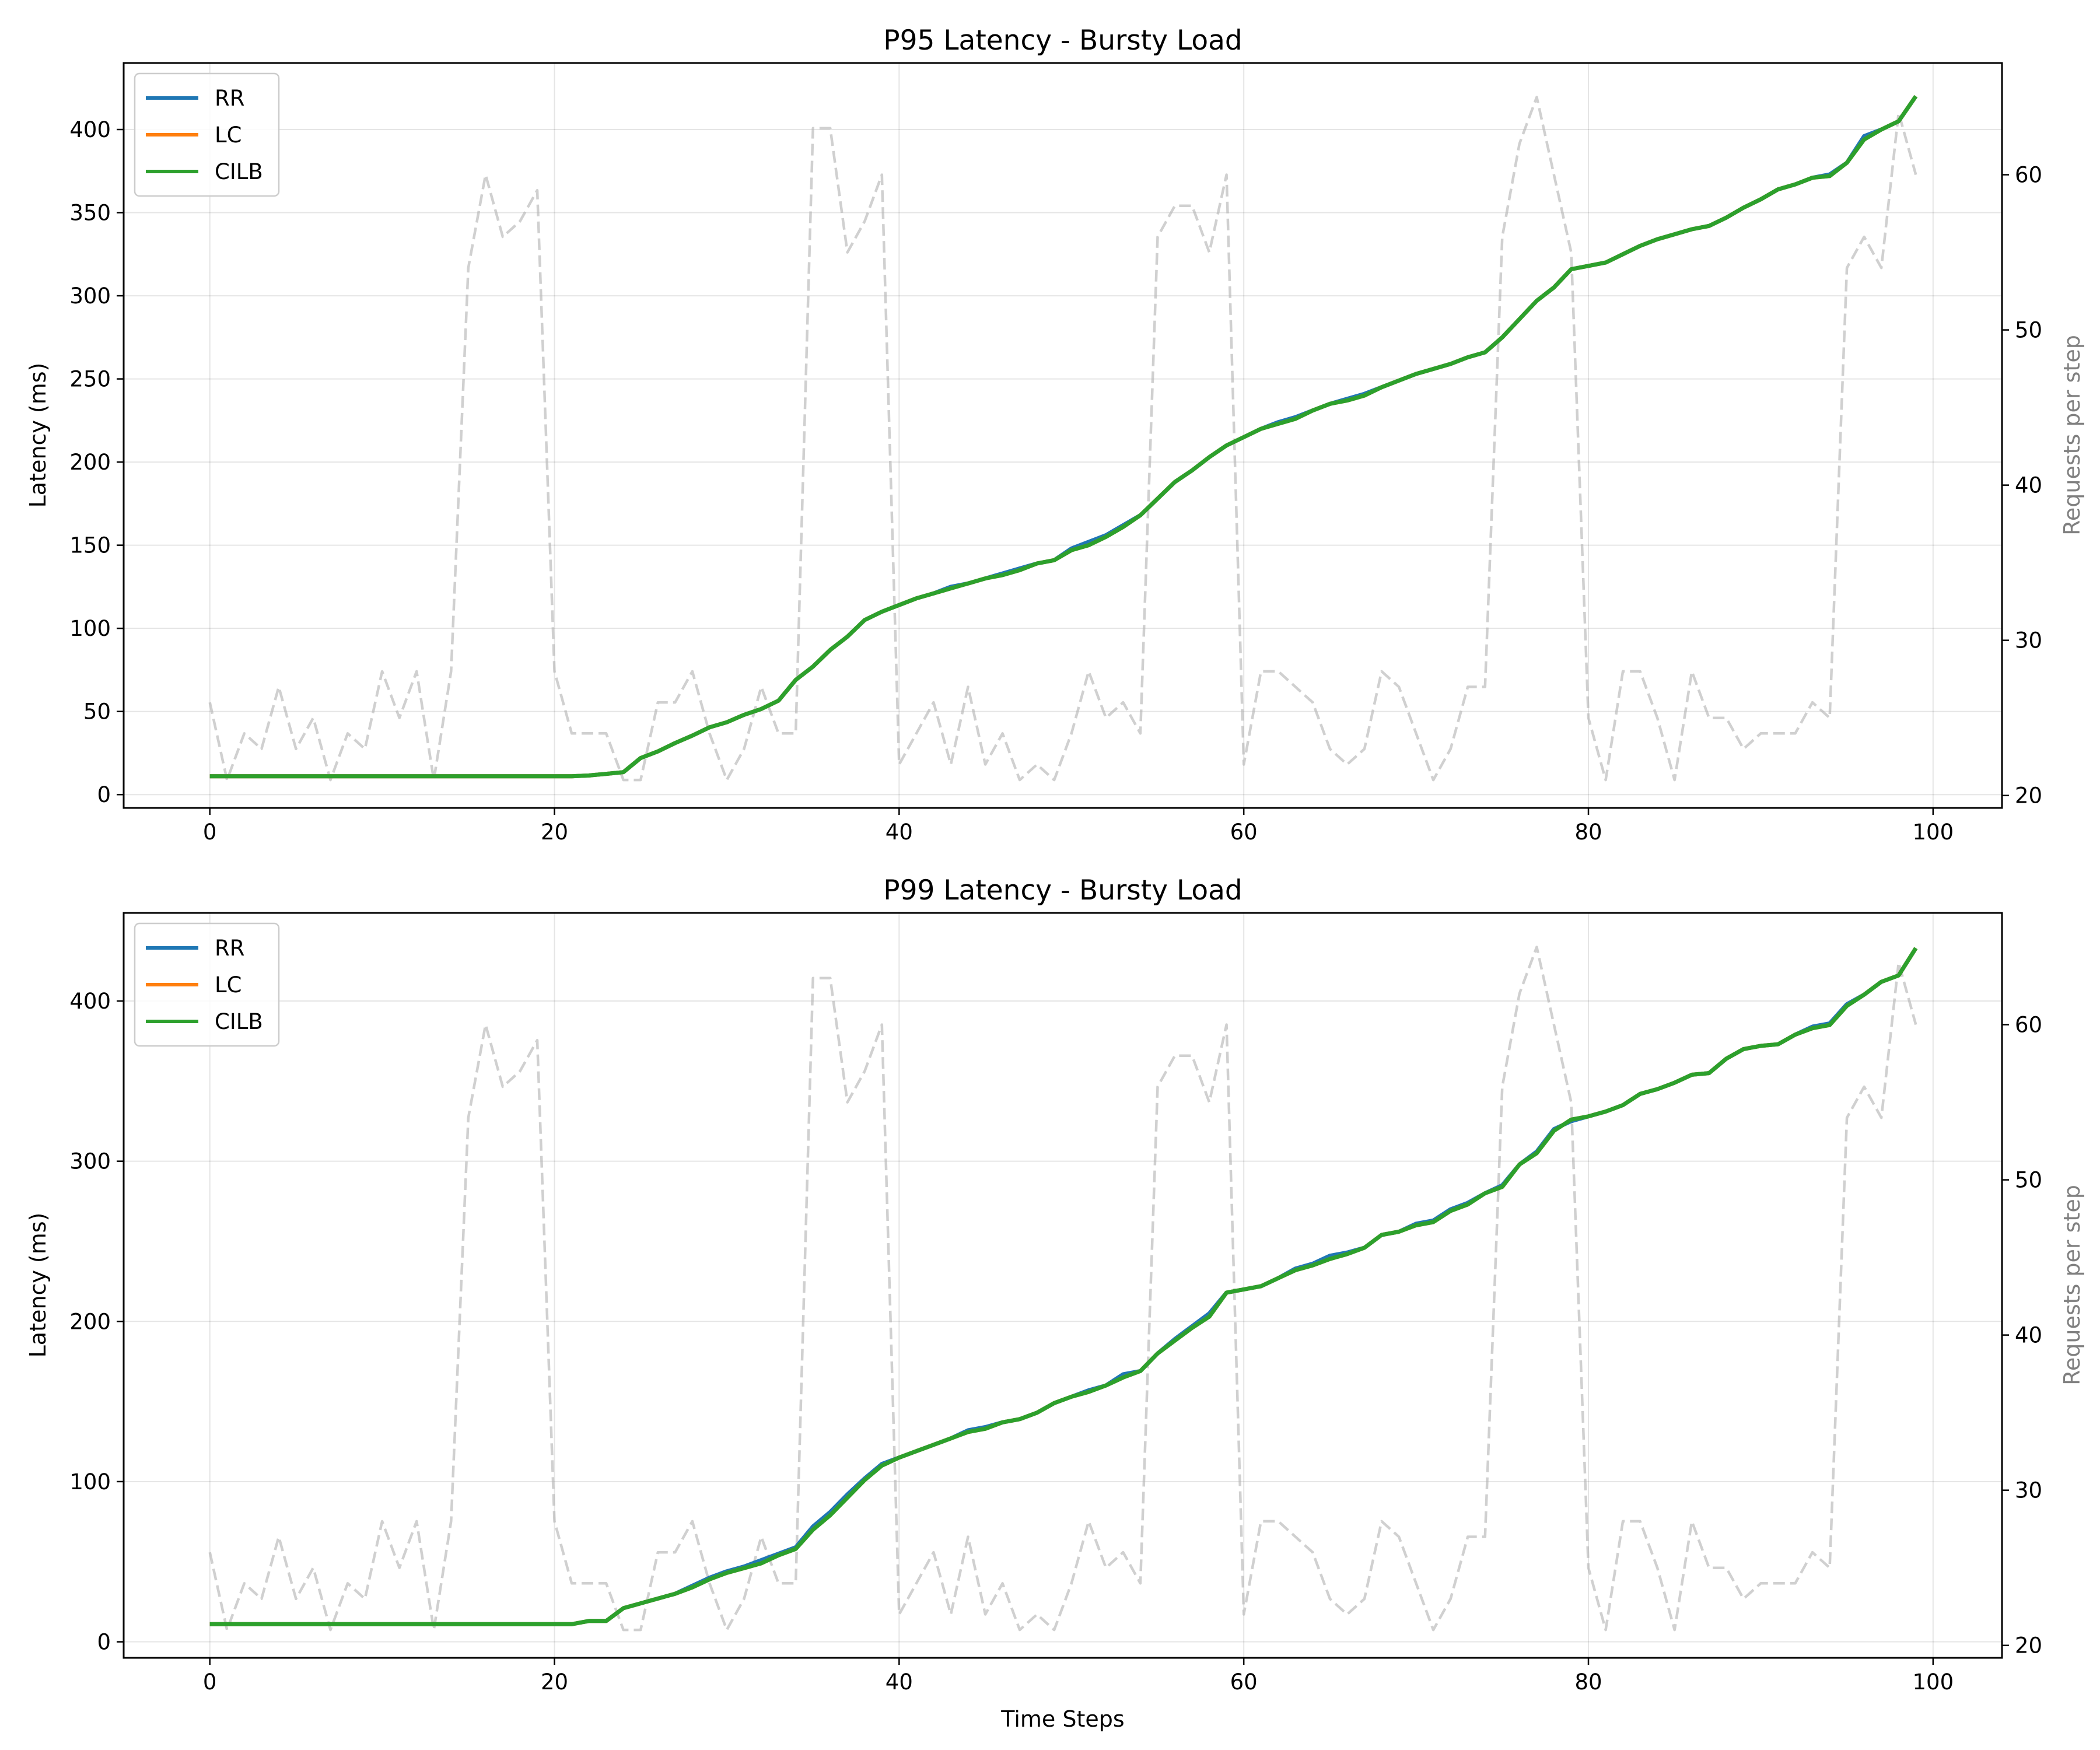  Describe the element at coordinates (90, 213) in the screenshot. I see `y-tick-label: 350` at that location.